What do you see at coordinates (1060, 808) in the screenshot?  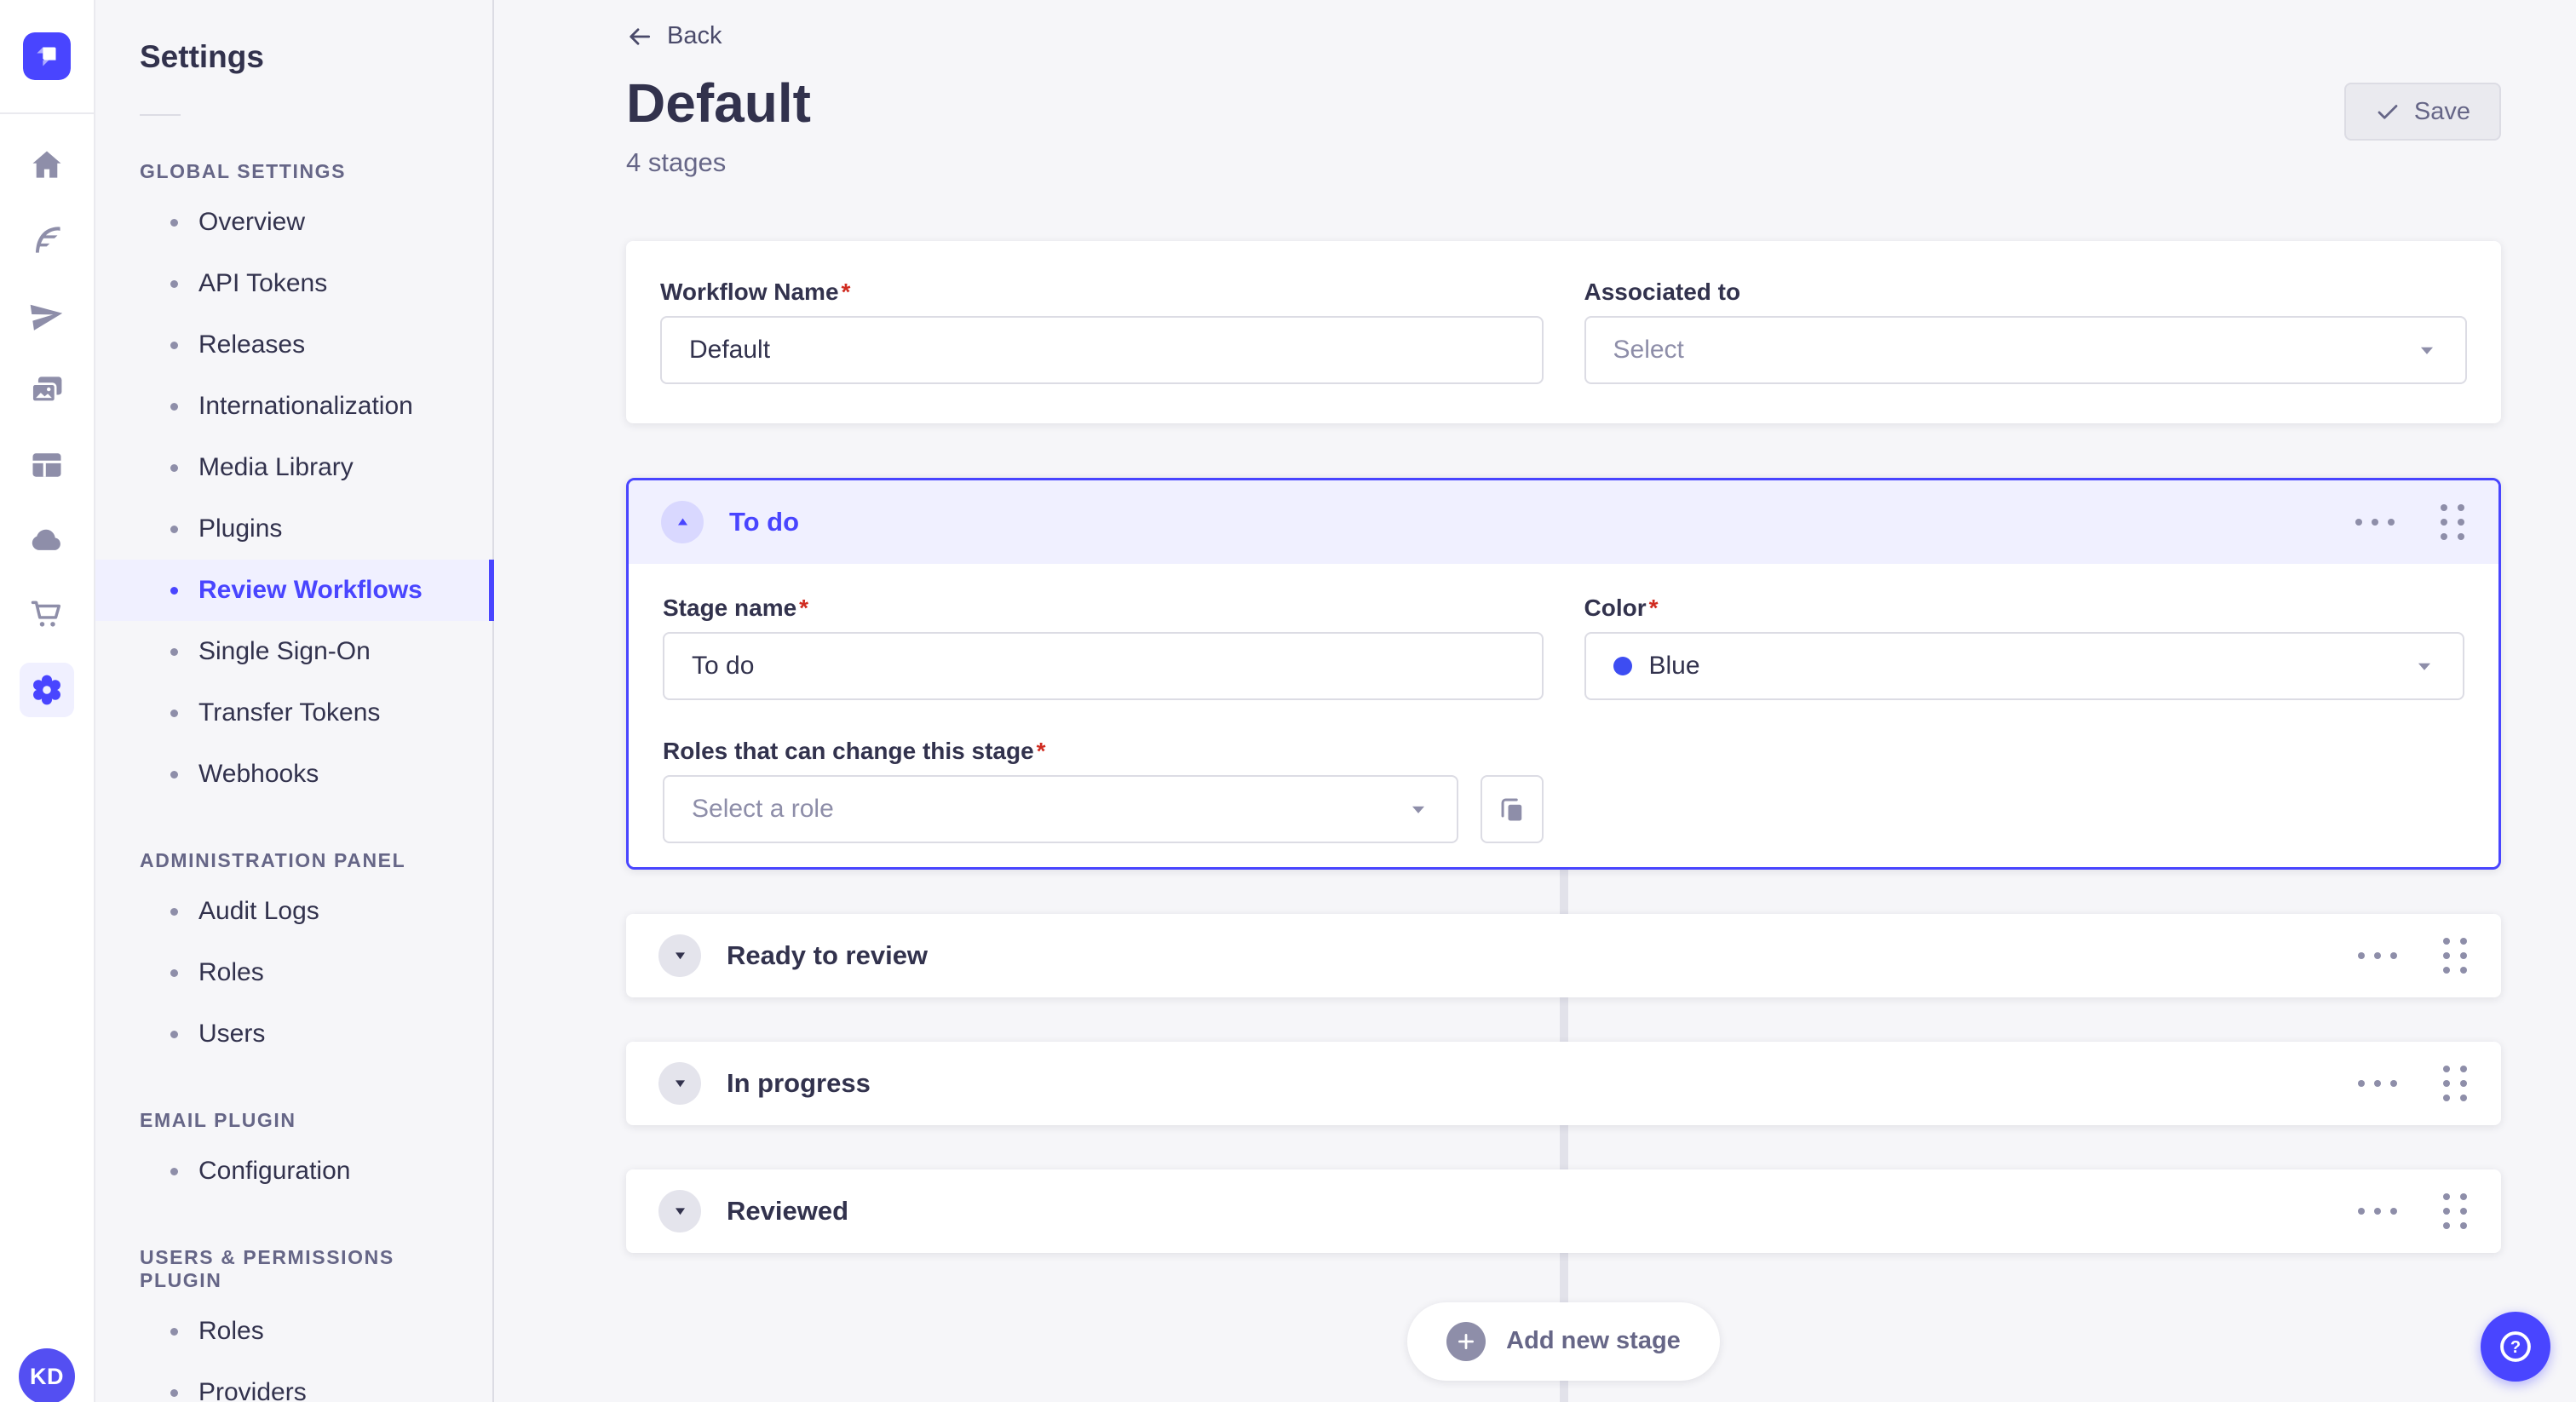 I see `roles-select: Select a role` at bounding box center [1060, 808].